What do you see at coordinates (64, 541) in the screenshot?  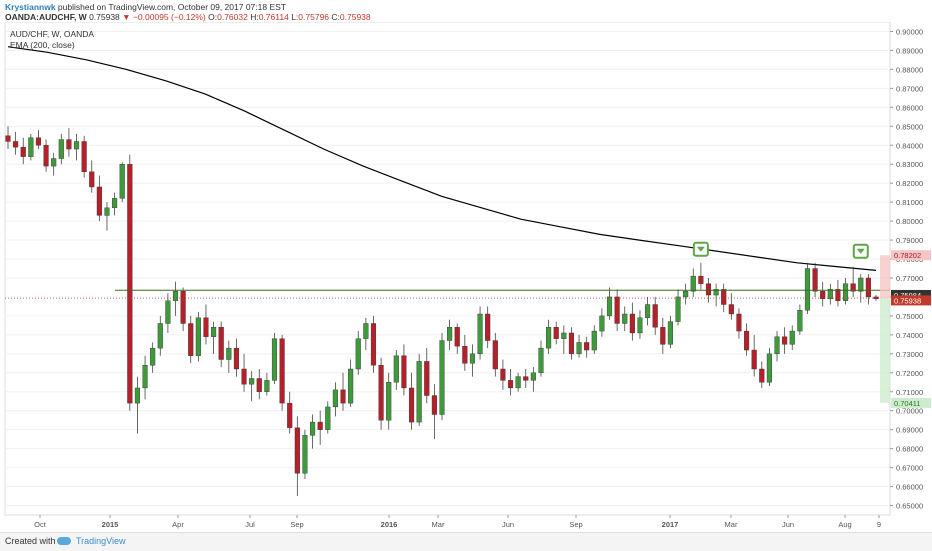 I see `tradingview-logo-icon` at bounding box center [64, 541].